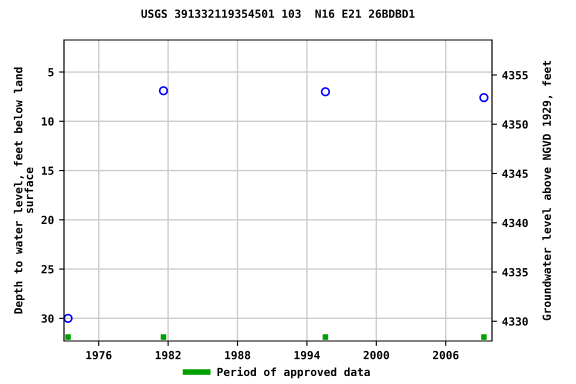  Describe the element at coordinates (515, 272) in the screenshot. I see `y2-tick-label: 4335` at that location.